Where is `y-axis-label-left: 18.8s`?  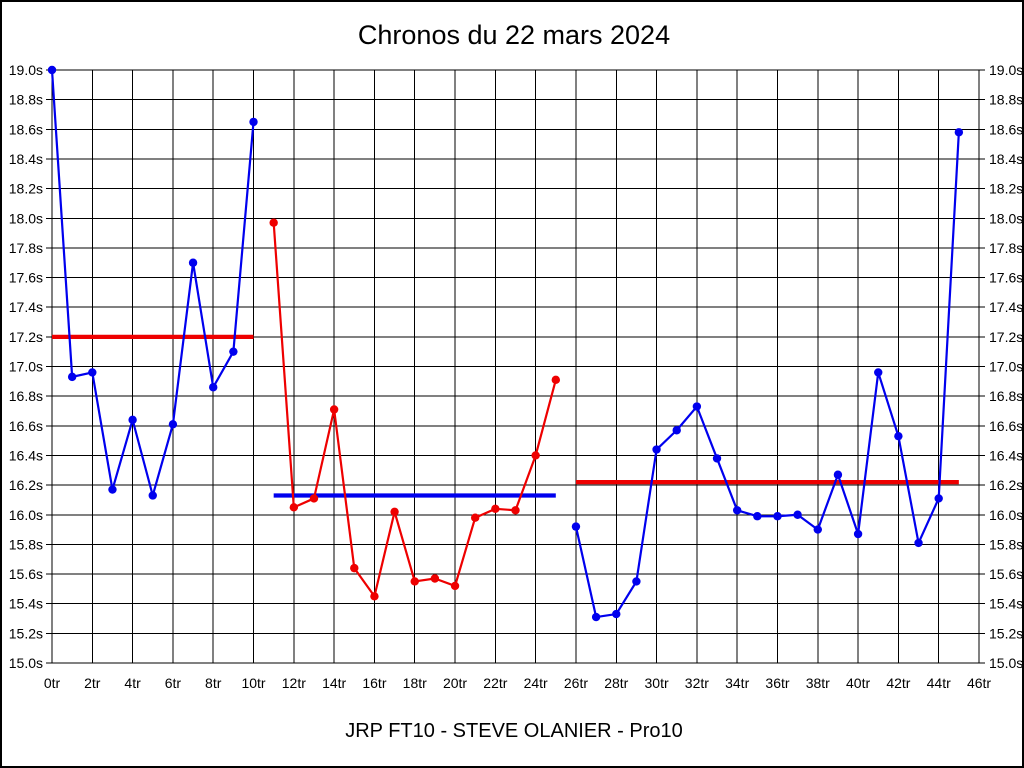
y-axis-label-left: 18.8s is located at coordinates (26, 100).